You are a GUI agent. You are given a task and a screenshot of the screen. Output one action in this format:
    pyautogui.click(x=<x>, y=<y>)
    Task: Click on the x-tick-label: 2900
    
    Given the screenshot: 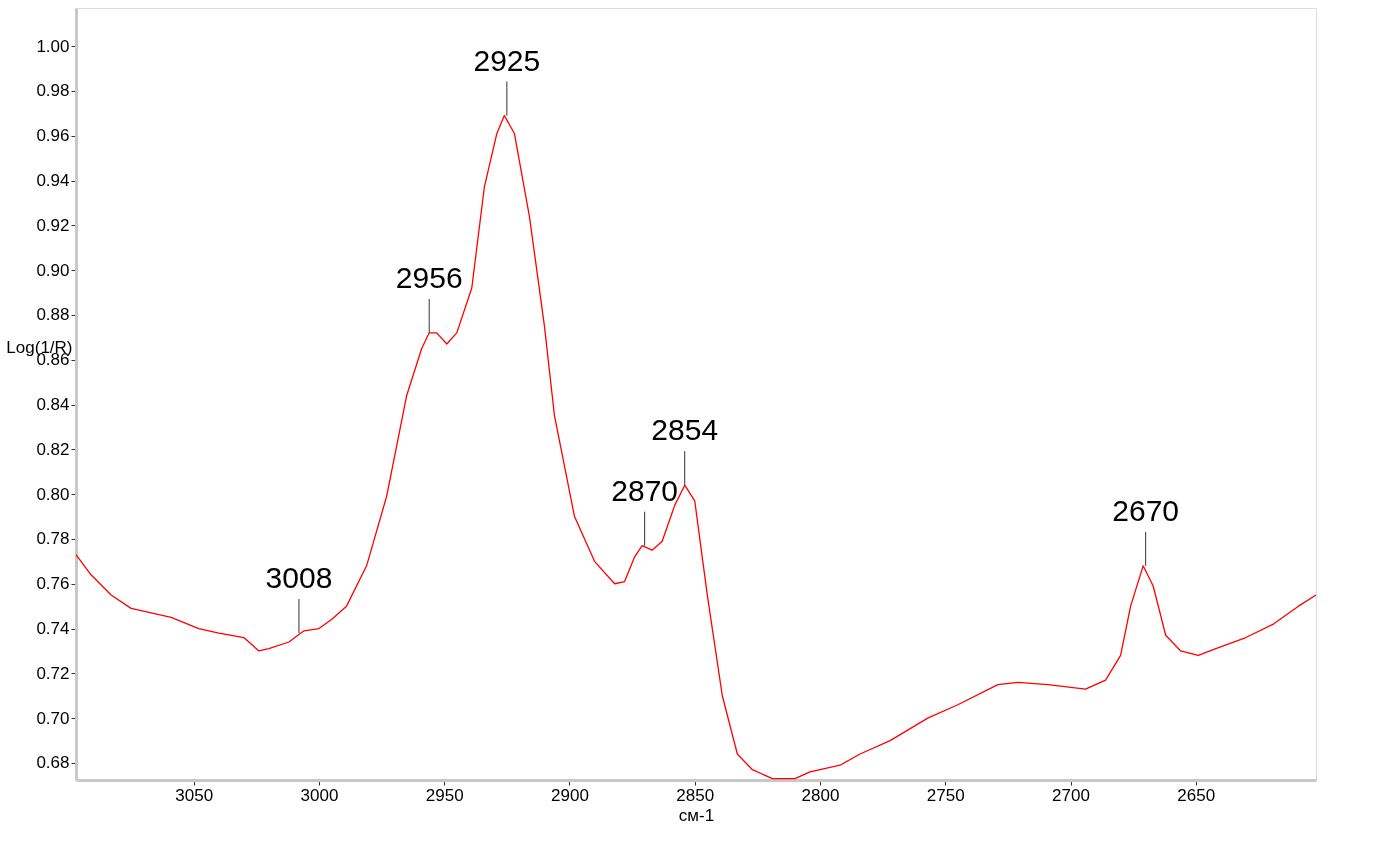 What is the action you would take?
    pyautogui.click(x=570, y=795)
    